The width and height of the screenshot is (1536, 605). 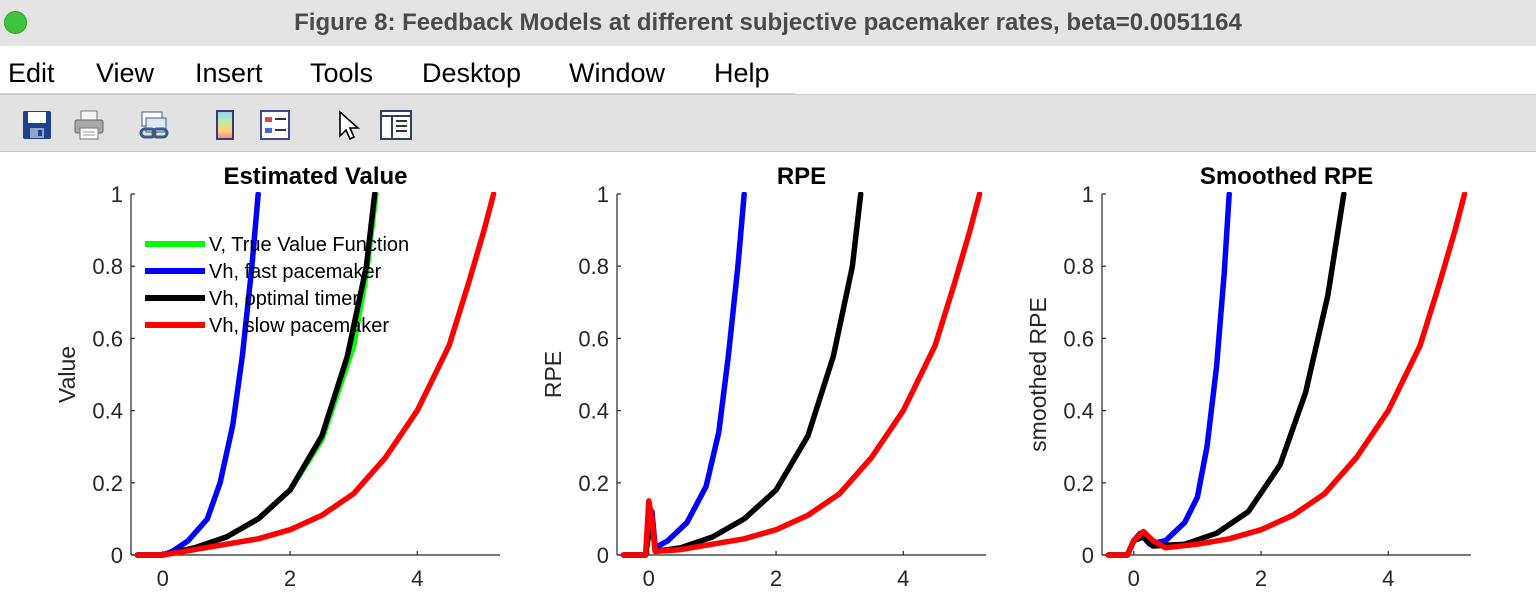 What do you see at coordinates (742, 73) in the screenshot?
I see `menu-help: Help` at bounding box center [742, 73].